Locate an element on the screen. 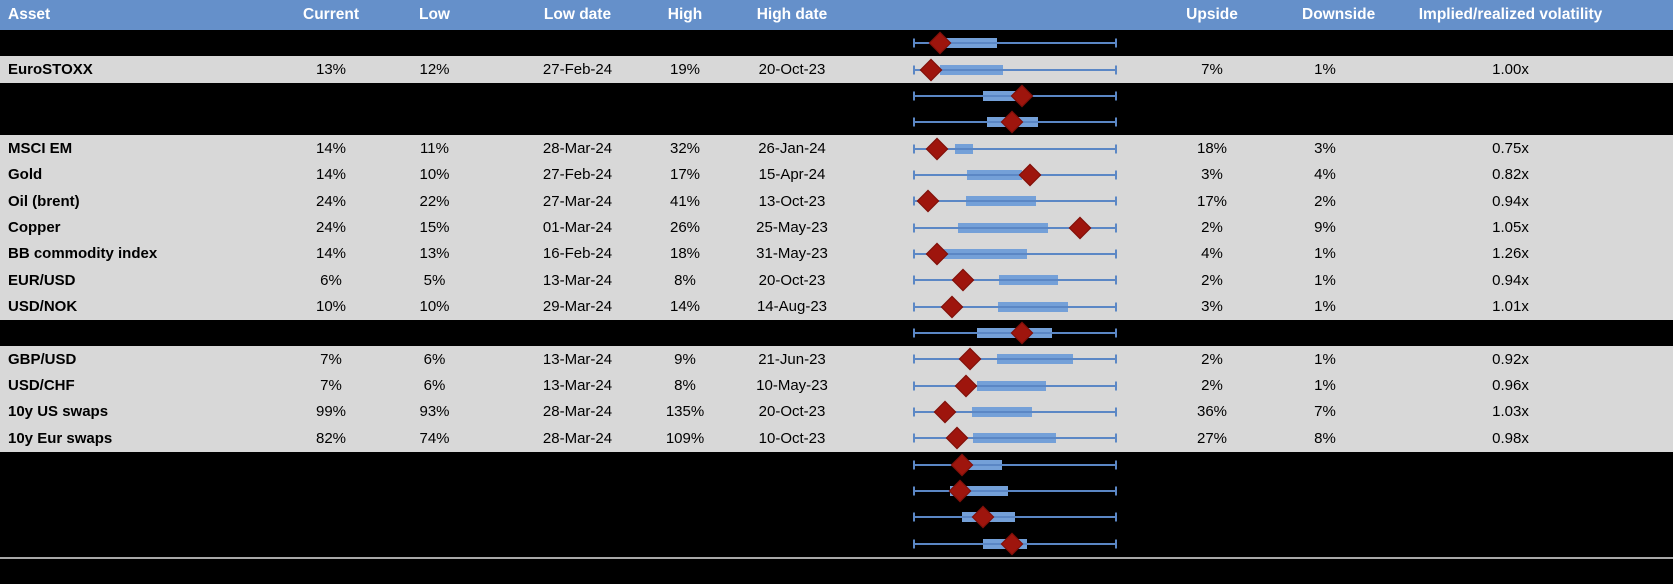  header-low: Low is located at coordinates (434, 15).